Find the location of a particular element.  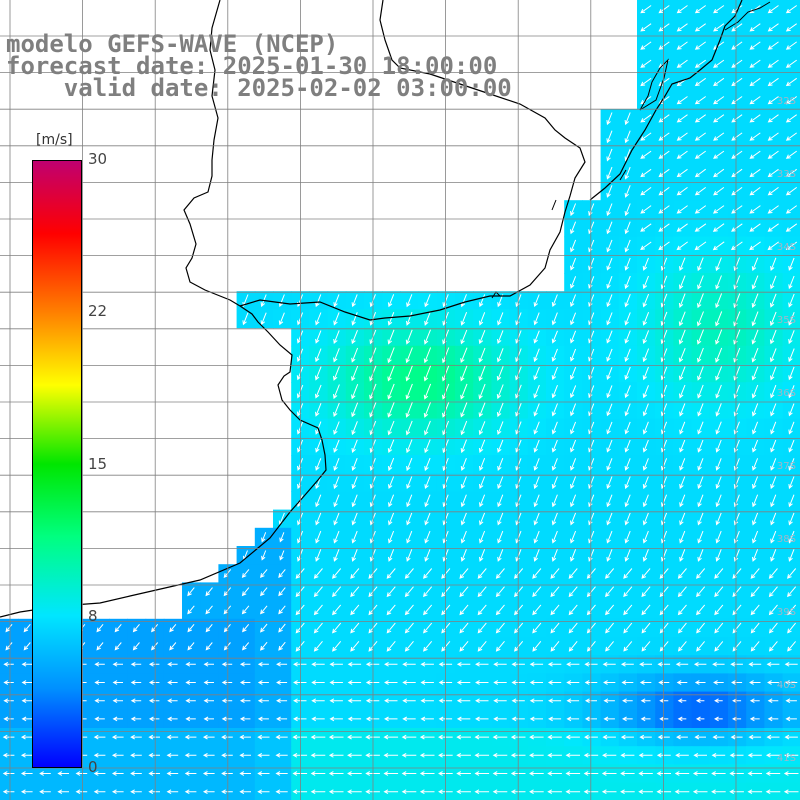

colorbar-tick-8: 8 is located at coordinates (93, 616).